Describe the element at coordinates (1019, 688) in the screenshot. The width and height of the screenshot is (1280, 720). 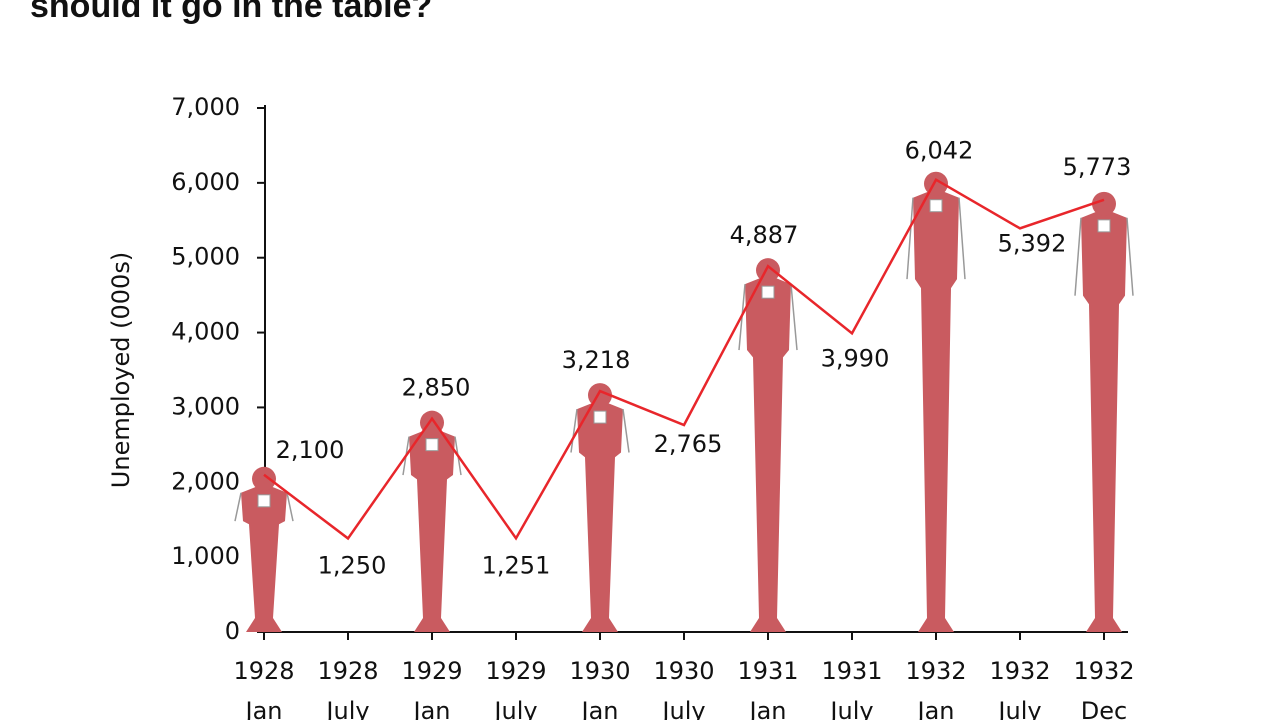
I see `x-tick-label: 1932 July` at that location.